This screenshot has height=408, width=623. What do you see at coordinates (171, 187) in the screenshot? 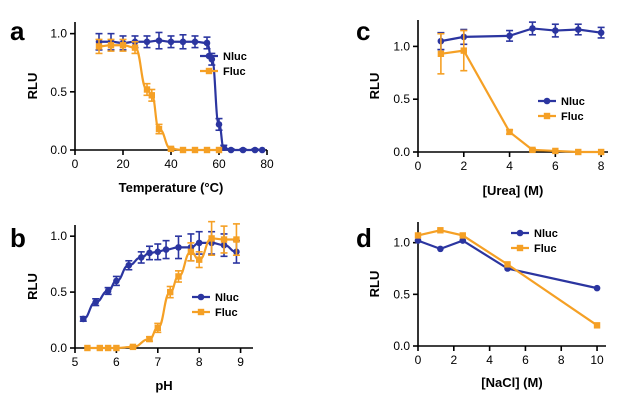
I see `x-axis-label: Temperature (°C)` at bounding box center [171, 187].